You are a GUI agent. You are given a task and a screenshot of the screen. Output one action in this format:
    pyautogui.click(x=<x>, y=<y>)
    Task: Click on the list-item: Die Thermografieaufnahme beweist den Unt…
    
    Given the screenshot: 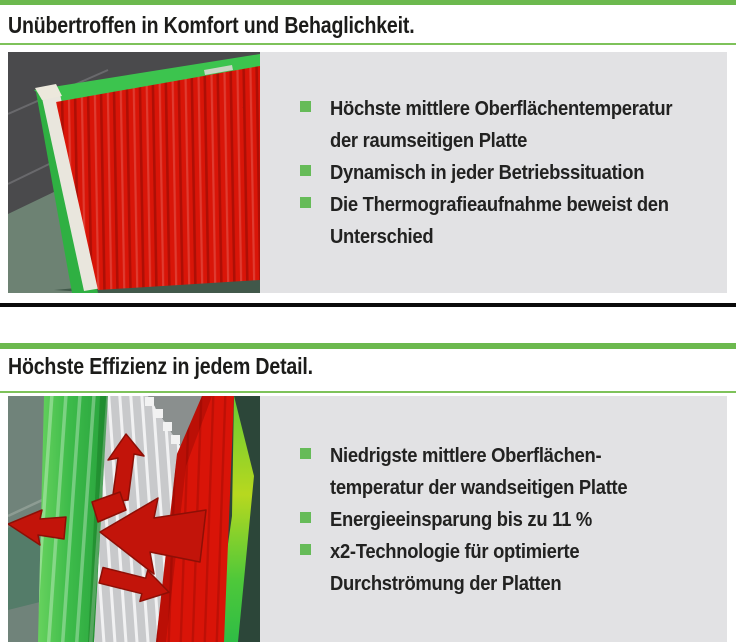 What is the action you would take?
    pyautogui.click(x=518, y=221)
    